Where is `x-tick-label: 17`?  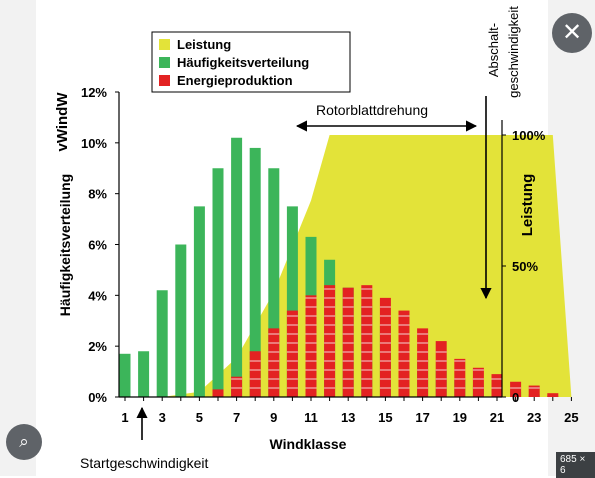
x-tick-label: 17 is located at coordinates (422, 417).